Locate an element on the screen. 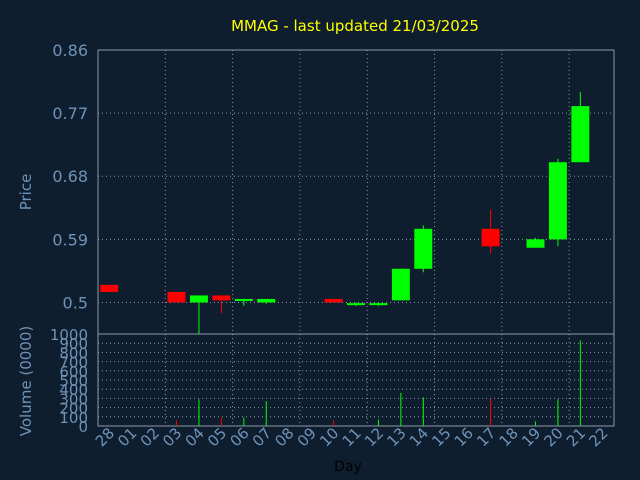  volume-y-tick-label: 100 is located at coordinates (73, 418).